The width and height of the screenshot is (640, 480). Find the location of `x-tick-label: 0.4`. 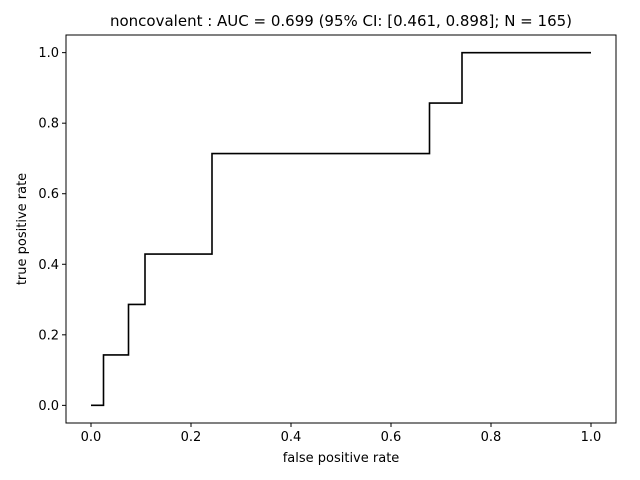

x-tick-label: 0.4 is located at coordinates (291, 437).